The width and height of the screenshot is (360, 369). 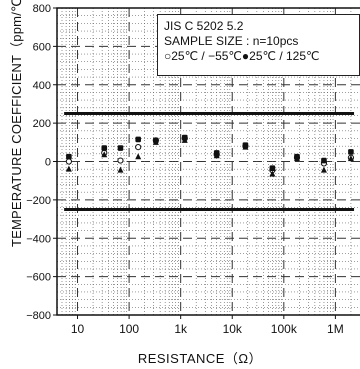 What do you see at coordinates (38, 239) in the screenshot?
I see `y-tick-label: −400` at bounding box center [38, 239].